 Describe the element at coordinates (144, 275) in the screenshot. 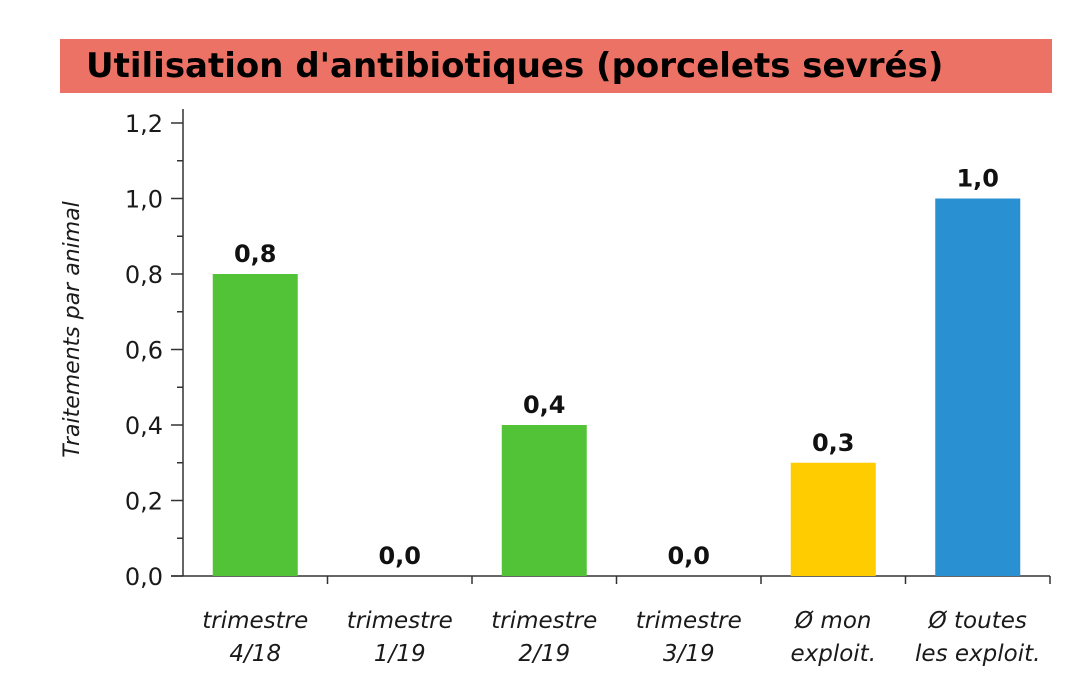

I see `y-tick-label: 0,8` at that location.